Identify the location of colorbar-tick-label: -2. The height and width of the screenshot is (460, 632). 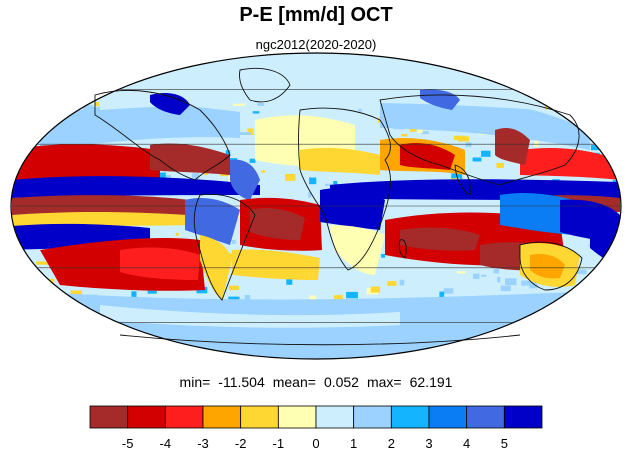
(241, 443).